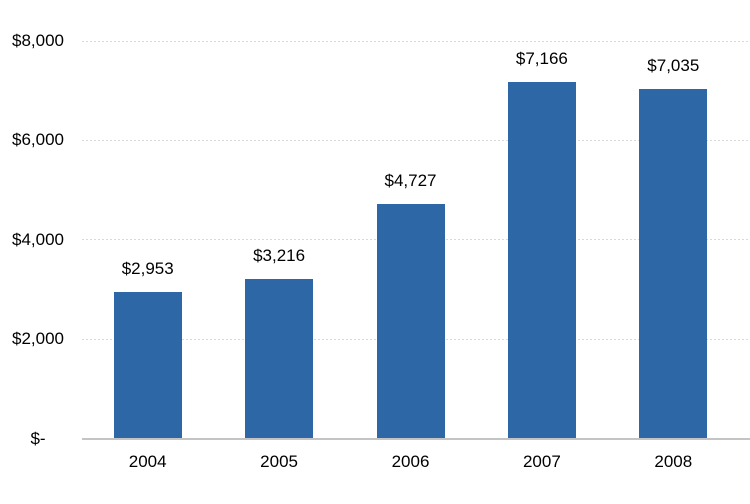 Image resolution: width=750 pixels, height=504 pixels. What do you see at coordinates (279, 255) in the screenshot?
I see `bar-value-label: $3,216` at bounding box center [279, 255].